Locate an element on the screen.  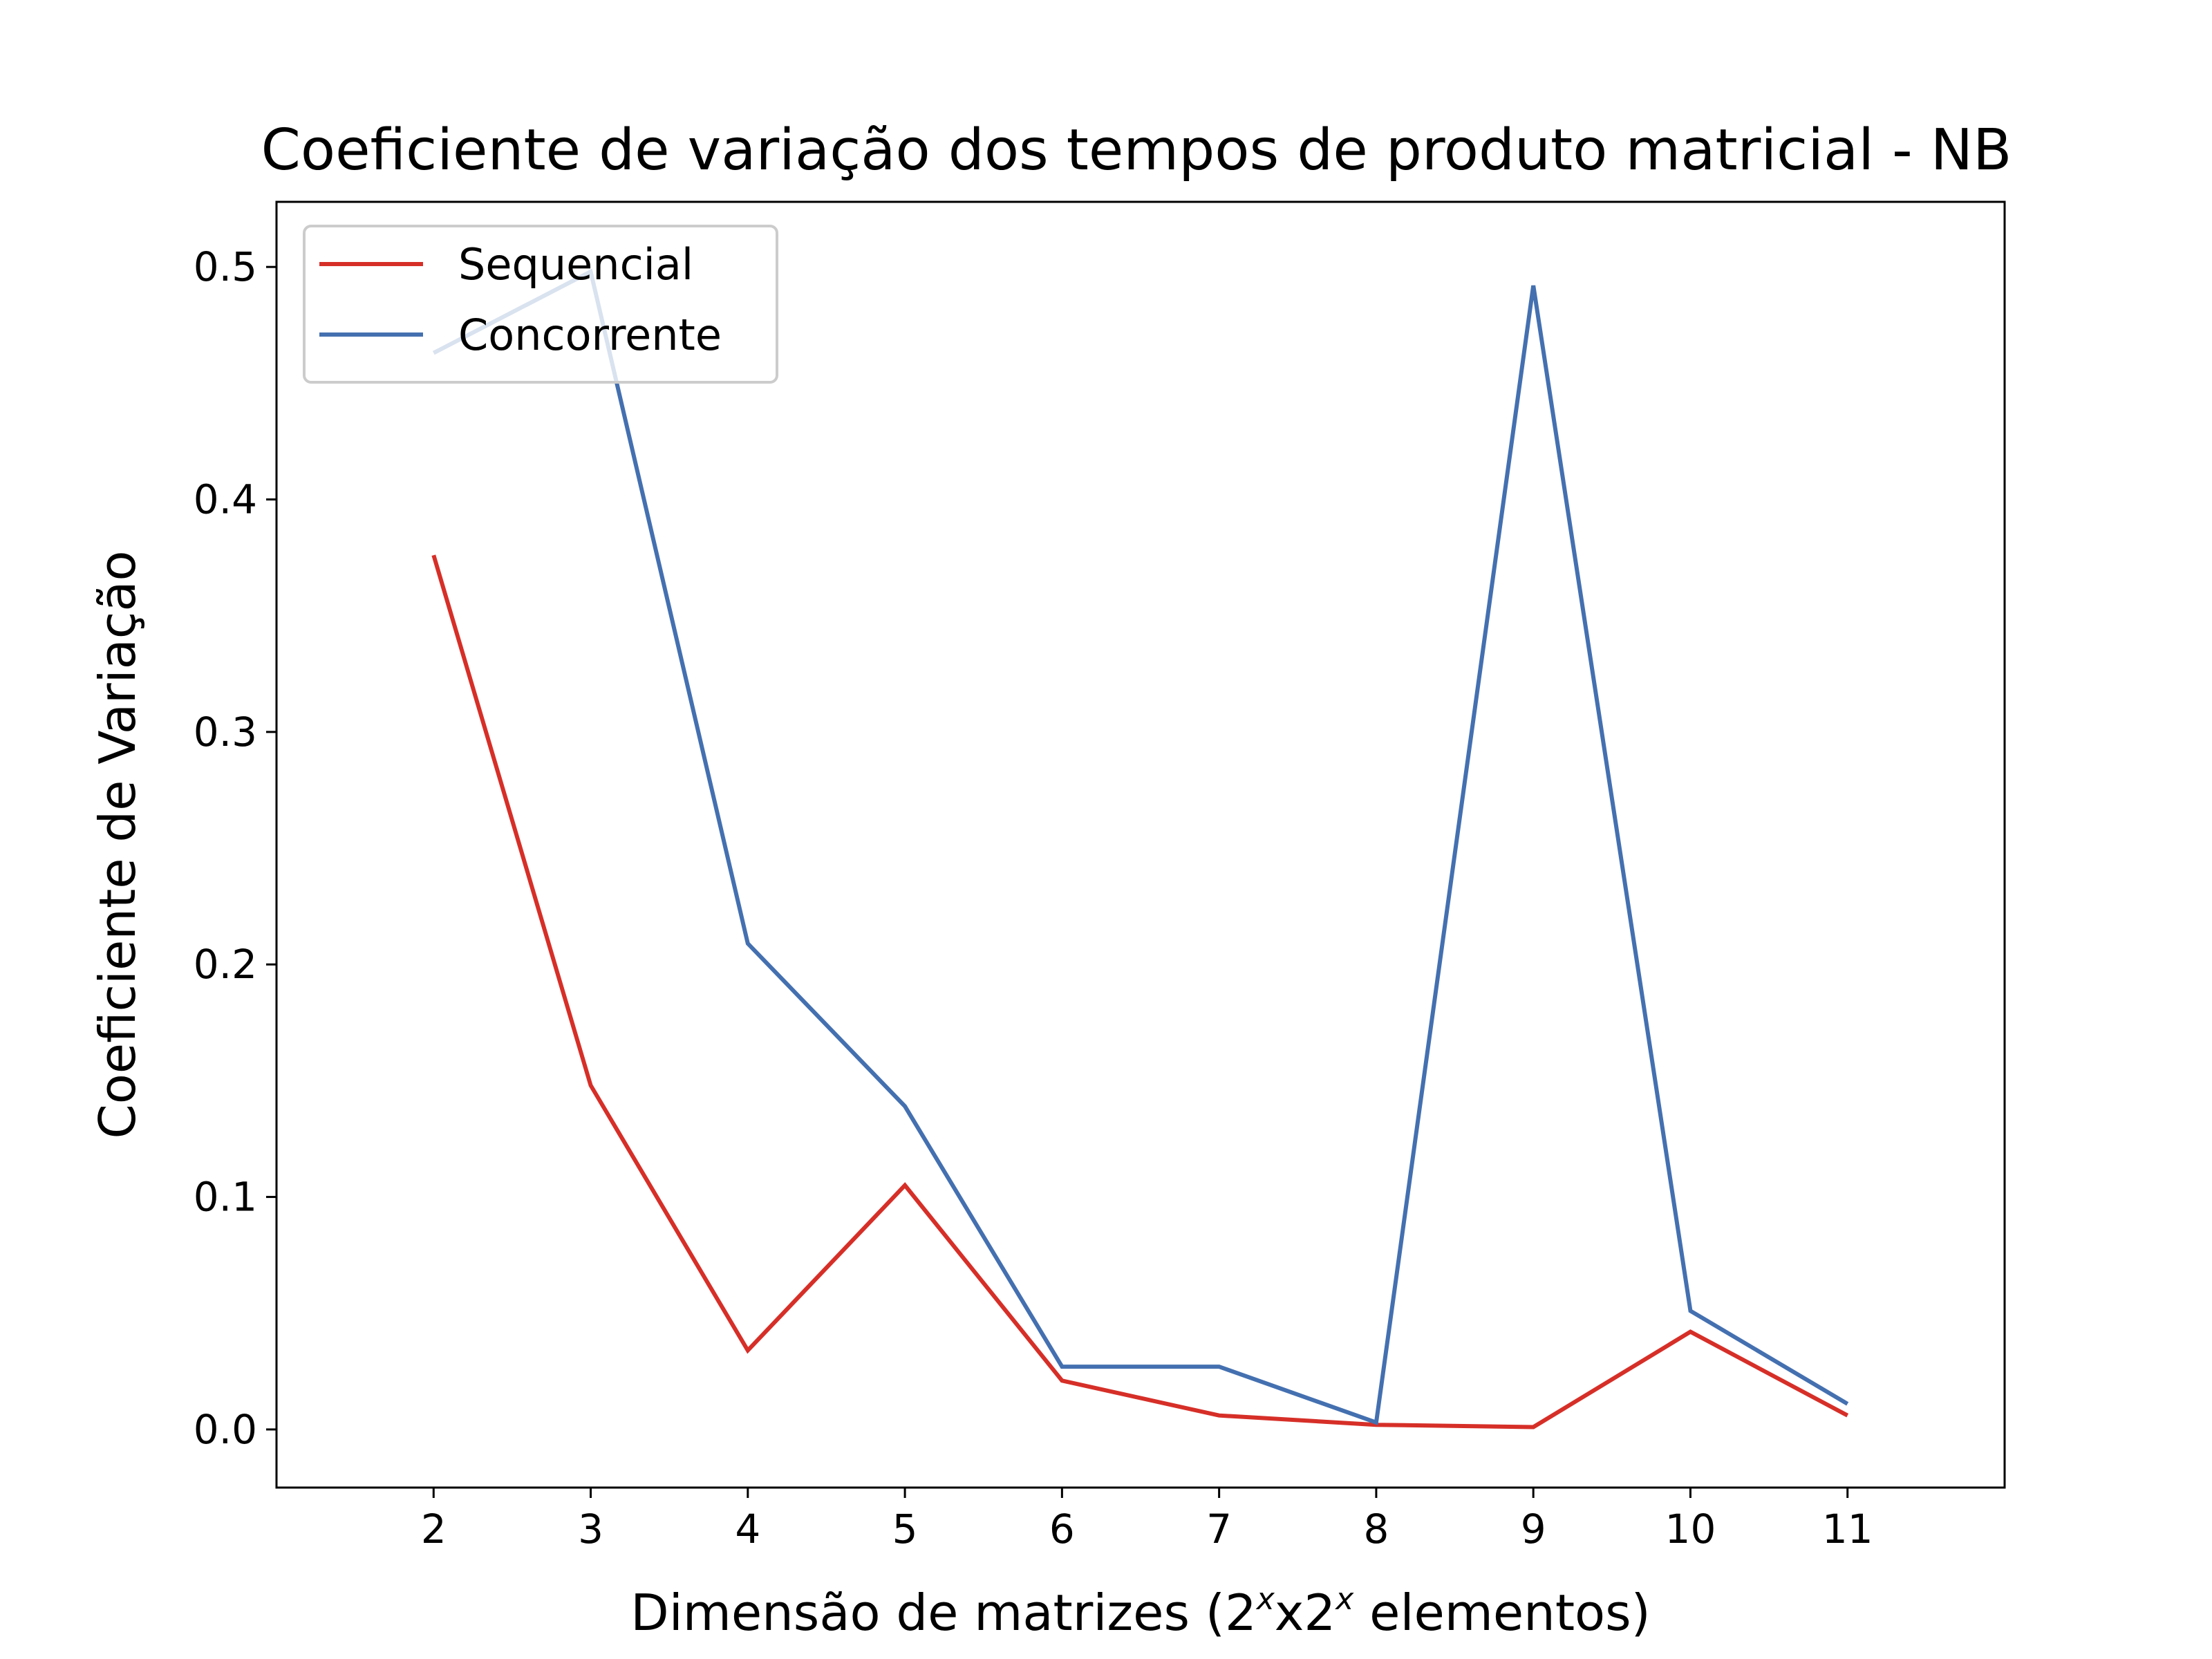
x-tick-label: 2 is located at coordinates (434, 1530).